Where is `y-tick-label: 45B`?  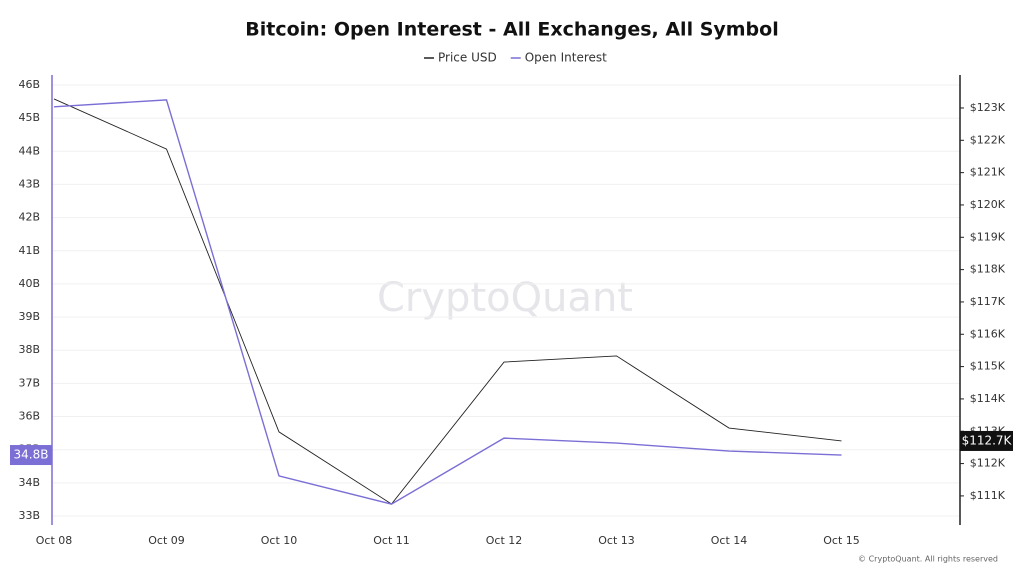 y-tick-label: 45B is located at coordinates (29, 117).